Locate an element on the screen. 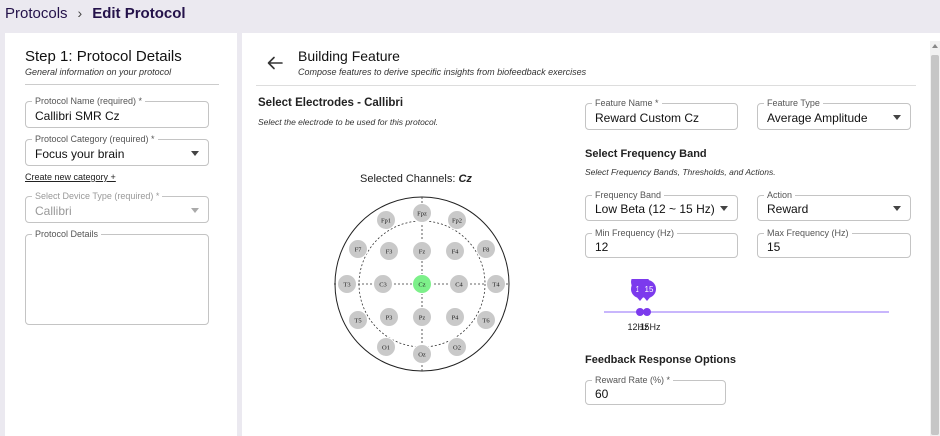 This screenshot has width=940, height=436. electrode-f3: F3 is located at coordinates (389, 251).